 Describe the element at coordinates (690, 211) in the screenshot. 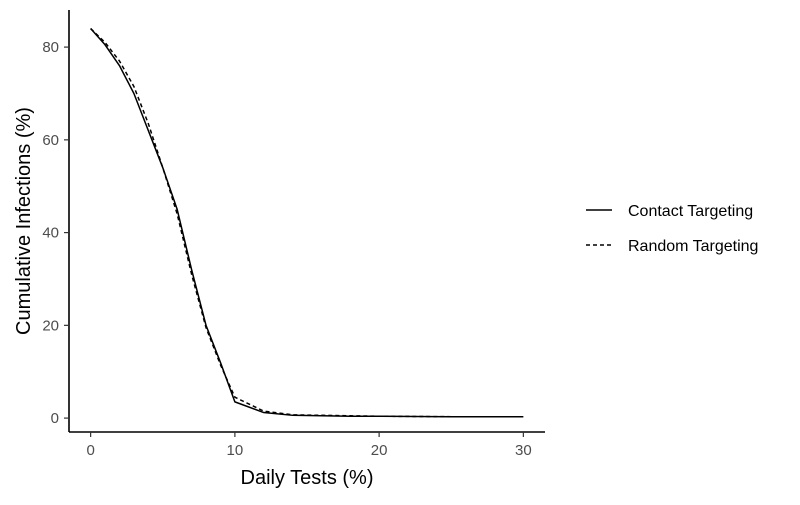

I see `legend-label-contact-targeting: Contact Targeting` at that location.